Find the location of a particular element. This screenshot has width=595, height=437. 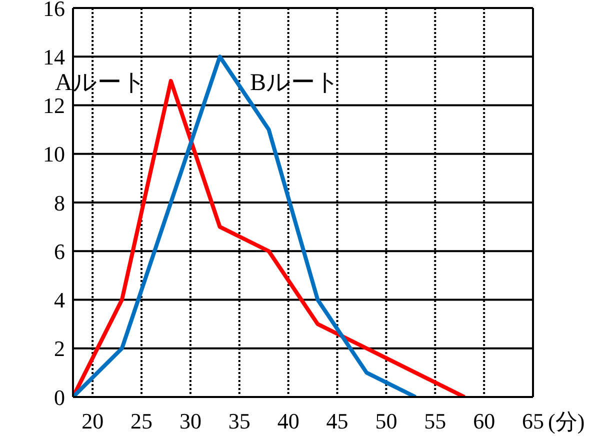

x-axis-title: (分) is located at coordinates (566, 422).